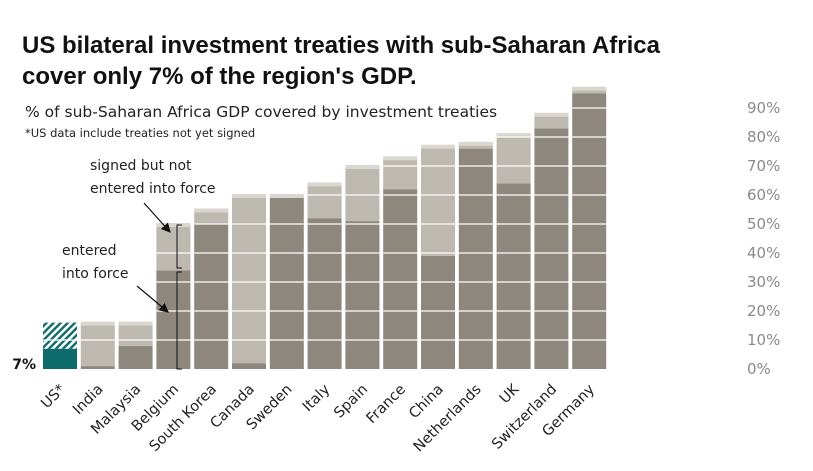 The height and width of the screenshot is (471, 813). I want to click on us-value-label: 7%, so click(24, 365).